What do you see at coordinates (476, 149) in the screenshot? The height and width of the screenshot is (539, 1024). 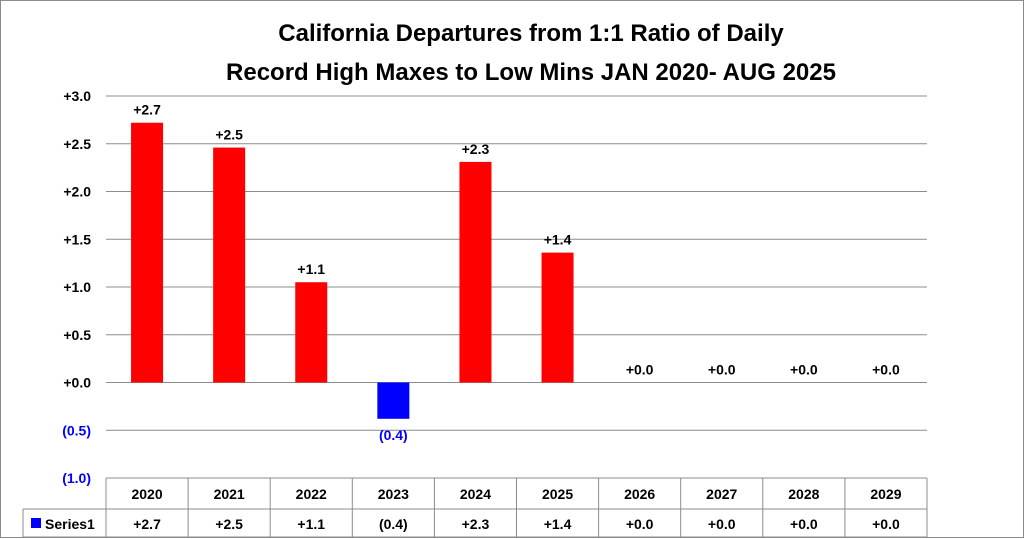 I see `data-label: +2.3` at bounding box center [476, 149].